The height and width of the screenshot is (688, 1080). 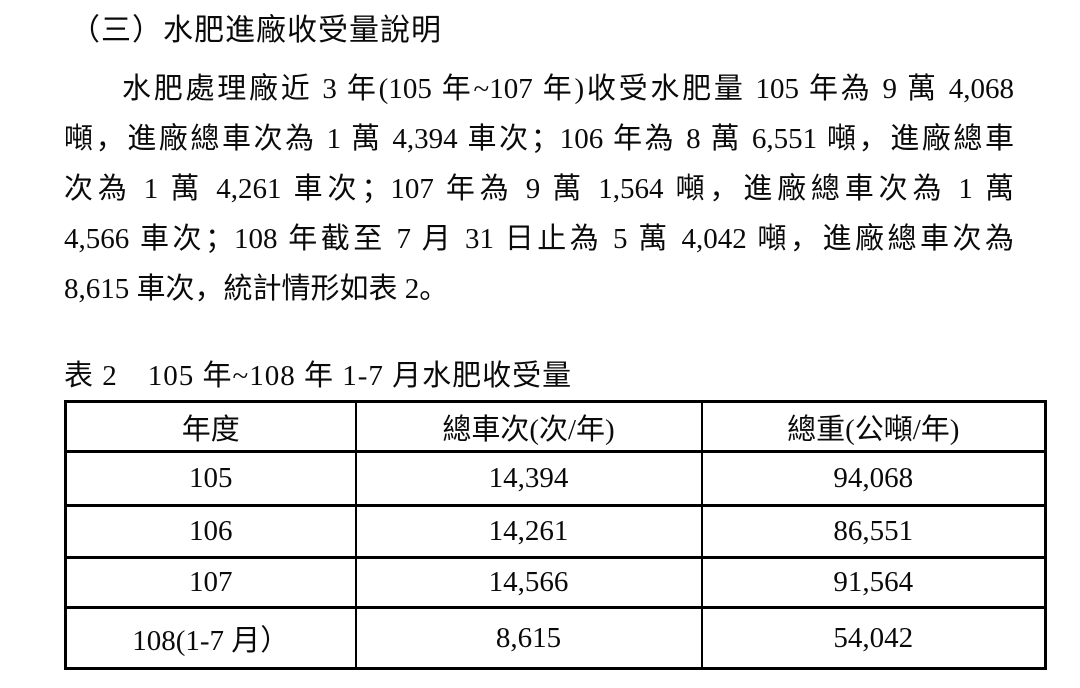 What do you see at coordinates (873, 478) in the screenshot?
I see `cell-weight: 94,068` at bounding box center [873, 478].